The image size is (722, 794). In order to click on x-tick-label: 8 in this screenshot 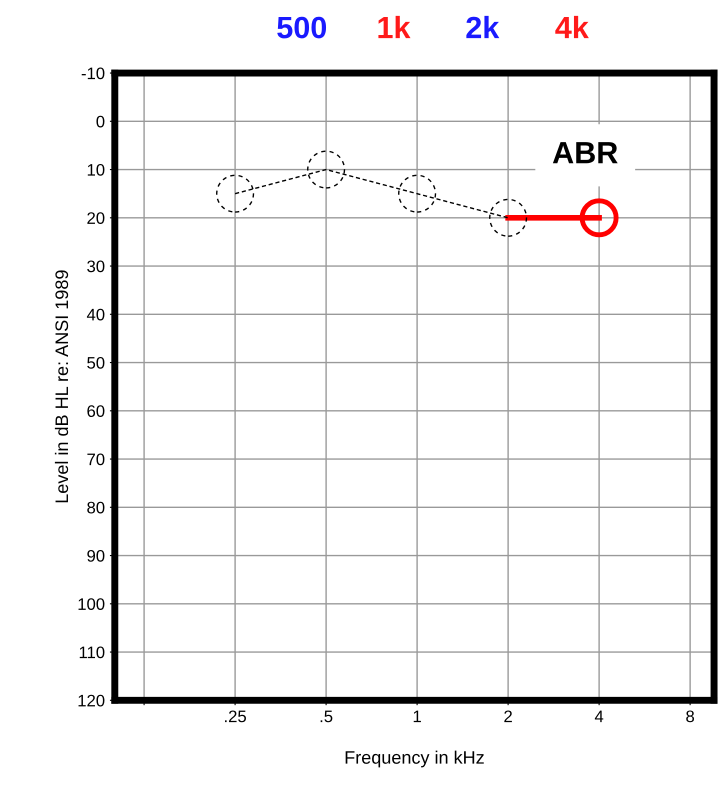, I will do `click(690, 716)`.